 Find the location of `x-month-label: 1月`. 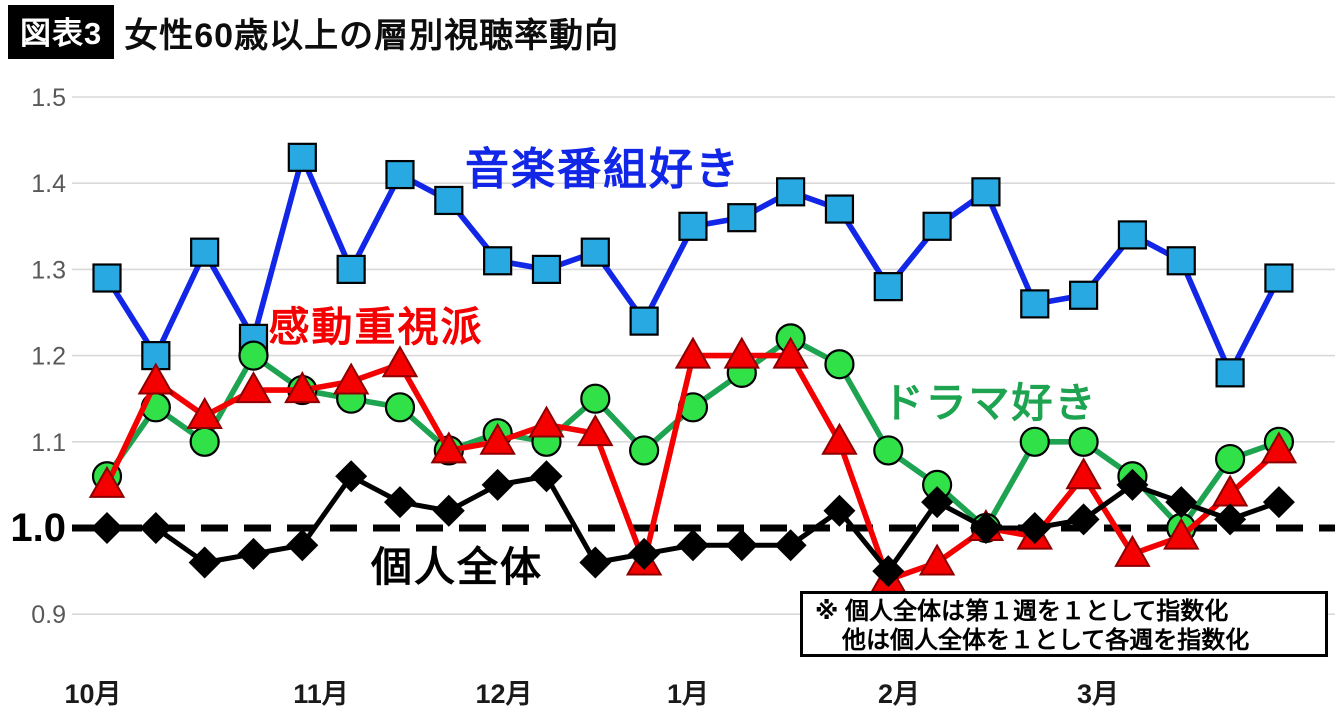

x-month-label: 1月 is located at coordinates (688, 694).